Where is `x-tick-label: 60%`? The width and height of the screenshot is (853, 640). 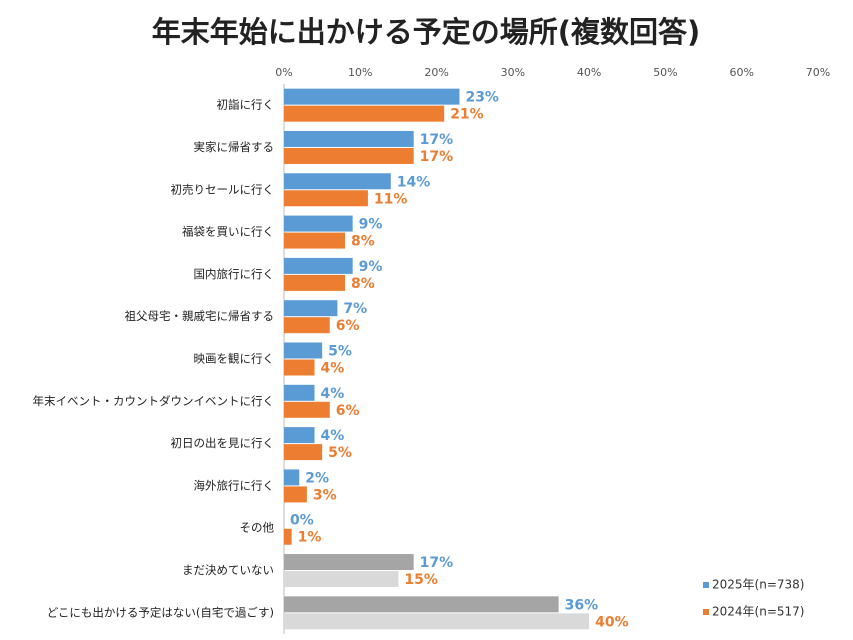 x-tick-label: 60% is located at coordinates (741, 72).